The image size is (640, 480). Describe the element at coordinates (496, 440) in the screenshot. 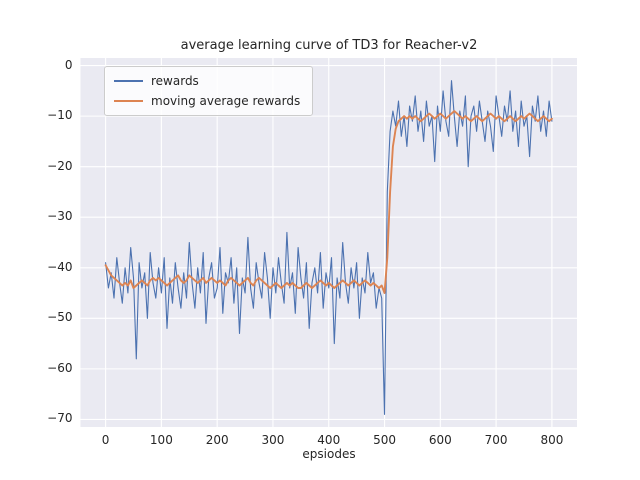

I see `x-tick-label: 700` at that location.